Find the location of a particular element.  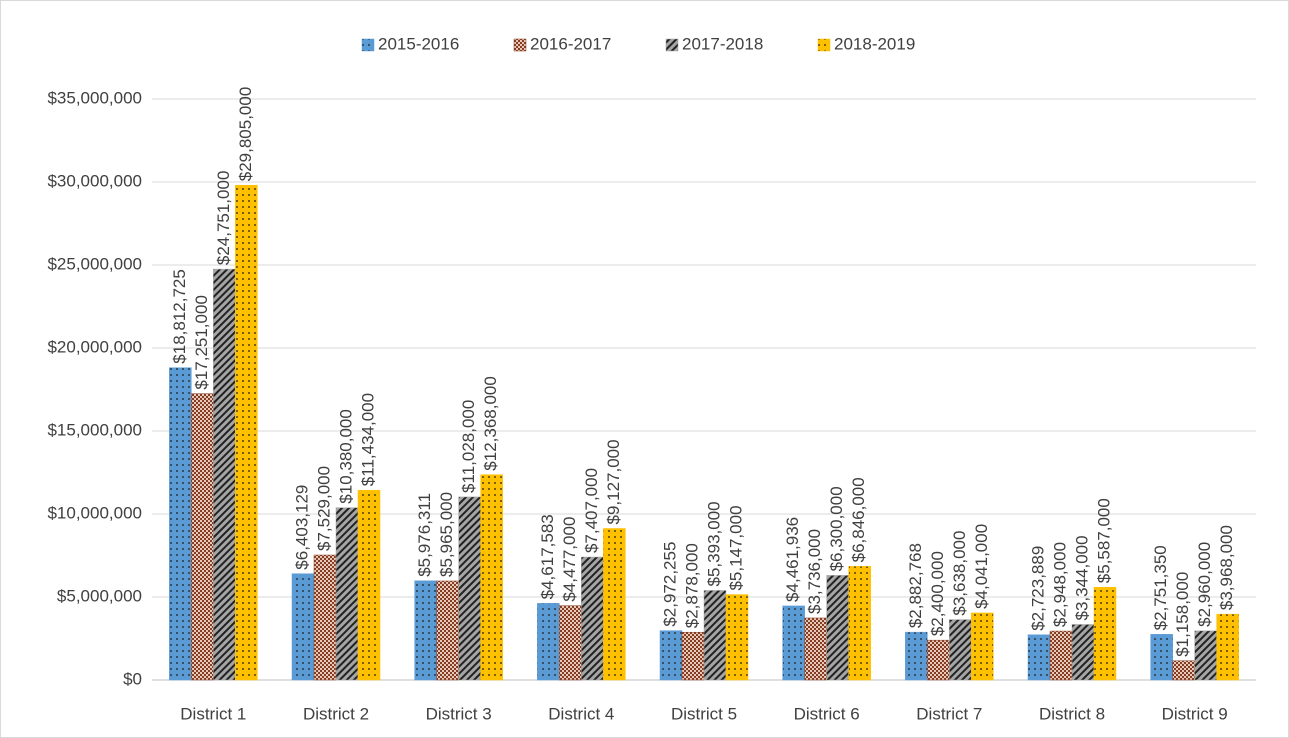

value-label: $6,300,000 is located at coordinates (836, 528).